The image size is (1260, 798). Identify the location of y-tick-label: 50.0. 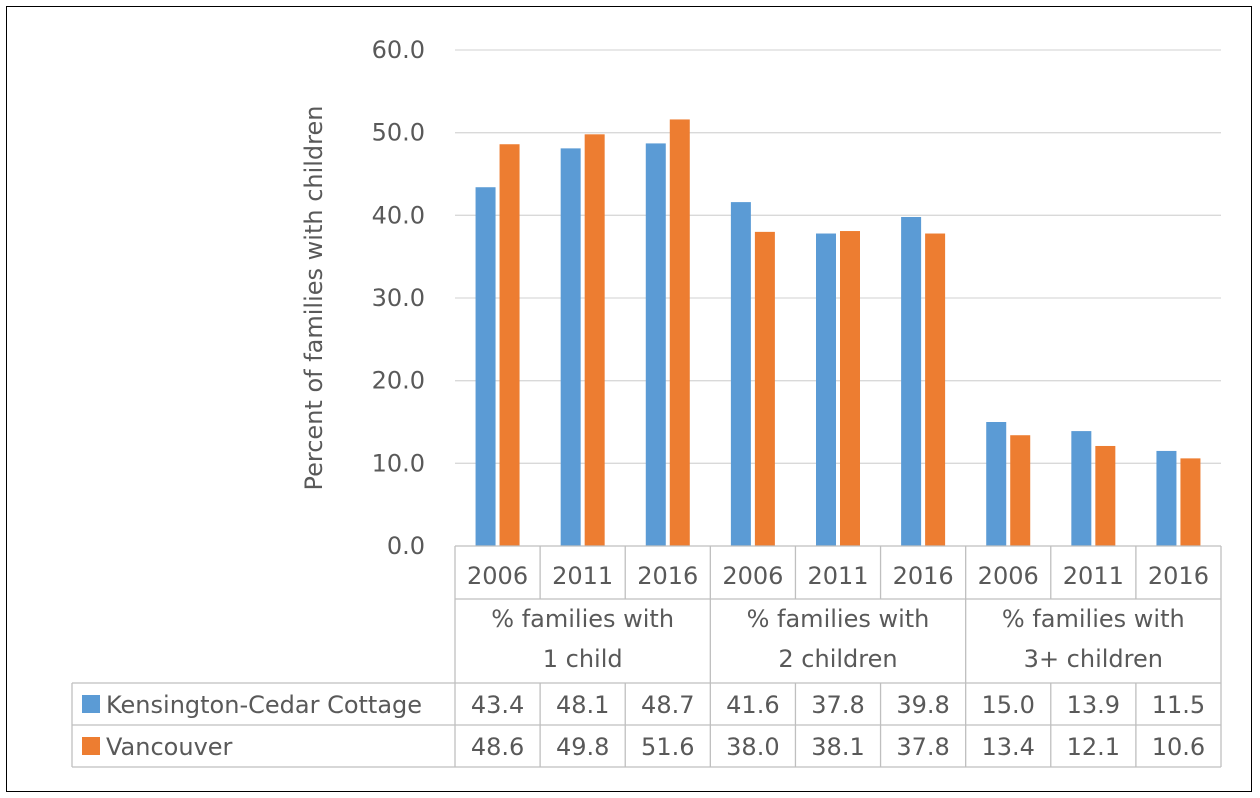
(398, 133).